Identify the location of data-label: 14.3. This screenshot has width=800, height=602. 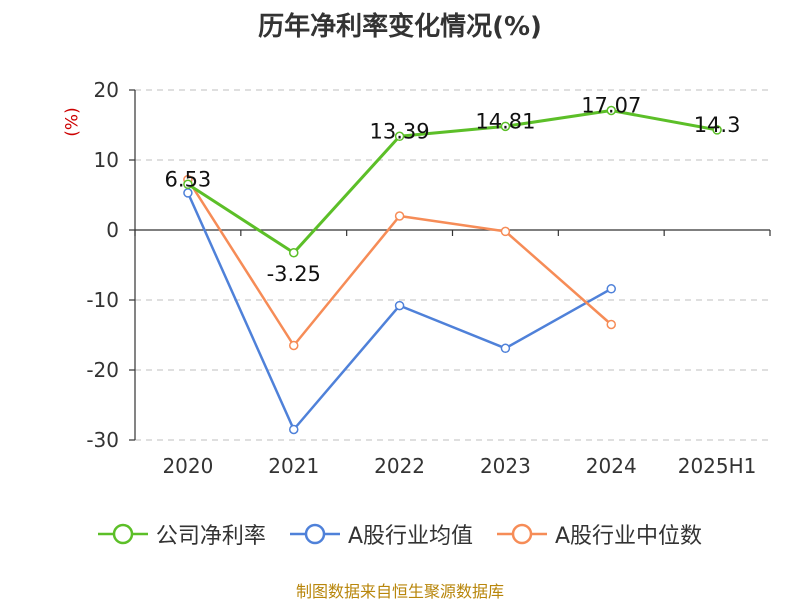
(717, 125).